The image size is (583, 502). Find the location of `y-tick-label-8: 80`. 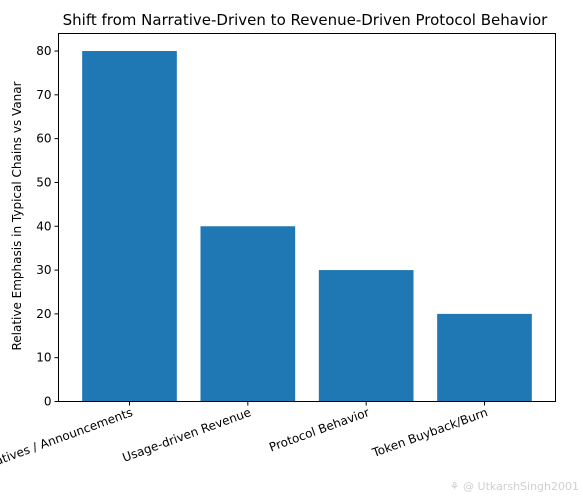

y-tick-label-8: 80 is located at coordinates (43, 51).